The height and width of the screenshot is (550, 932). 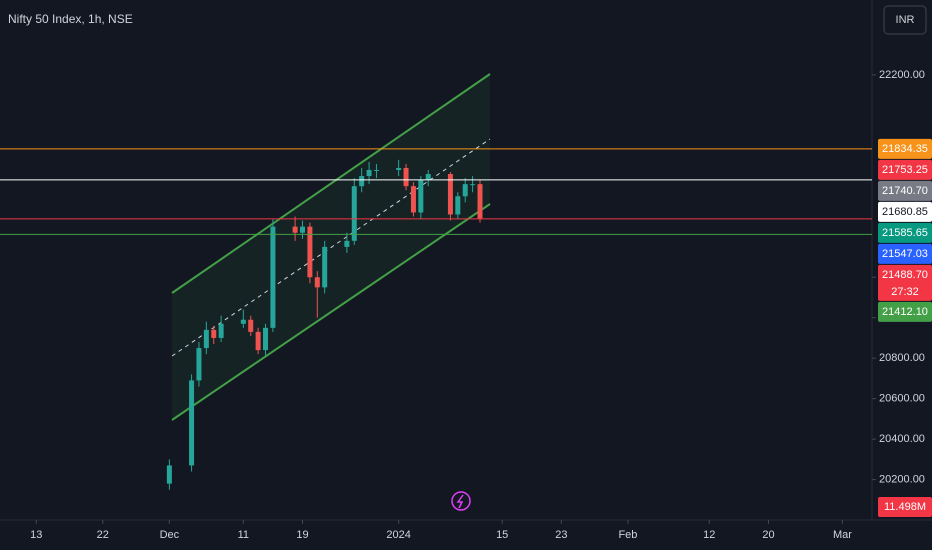 I want to click on y-tick-label: 20800.00, so click(x=902, y=358).